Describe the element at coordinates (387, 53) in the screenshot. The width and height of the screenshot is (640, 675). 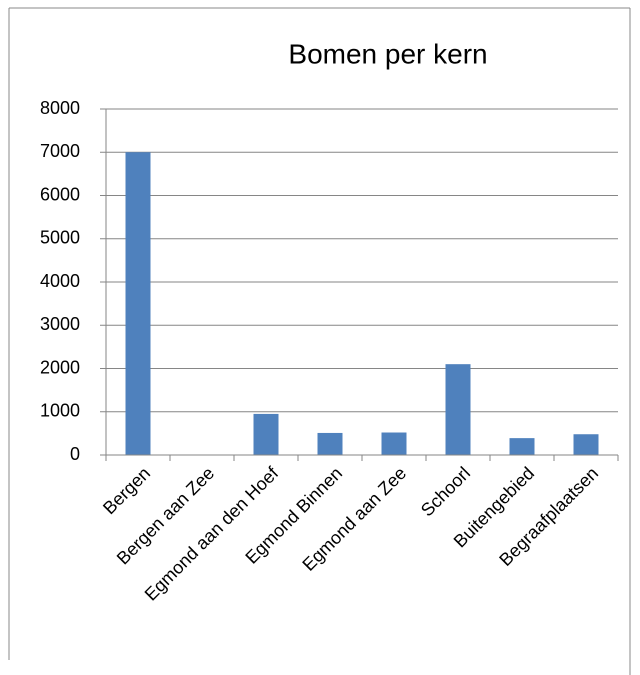
I see `chart-title: Bomen per kern` at that location.